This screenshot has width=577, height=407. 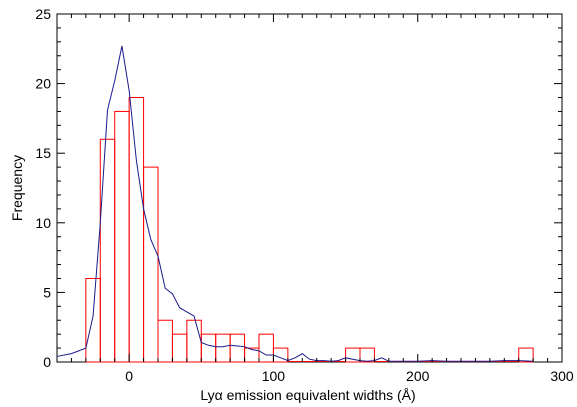 I want to click on x-tick-label: 200, so click(x=418, y=376).